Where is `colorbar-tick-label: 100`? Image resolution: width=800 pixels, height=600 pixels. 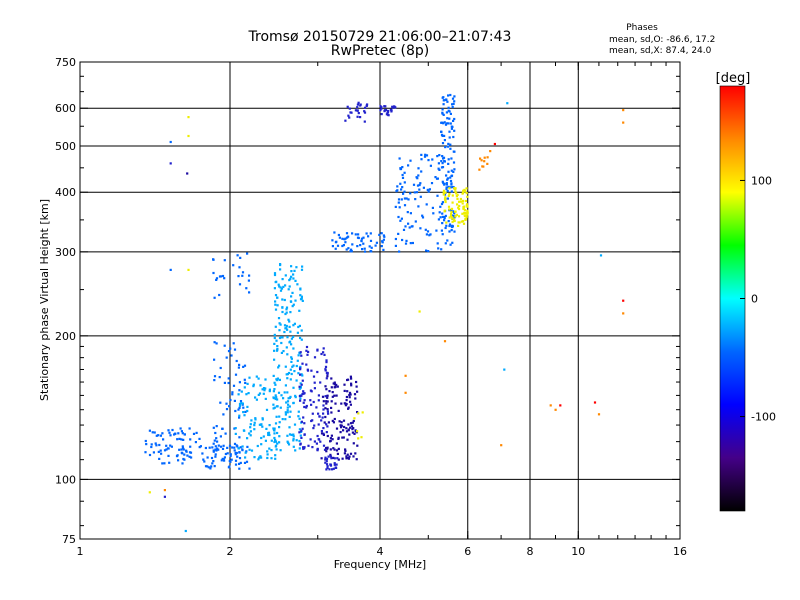 colorbar-tick-label: 100 is located at coordinates (761, 180).